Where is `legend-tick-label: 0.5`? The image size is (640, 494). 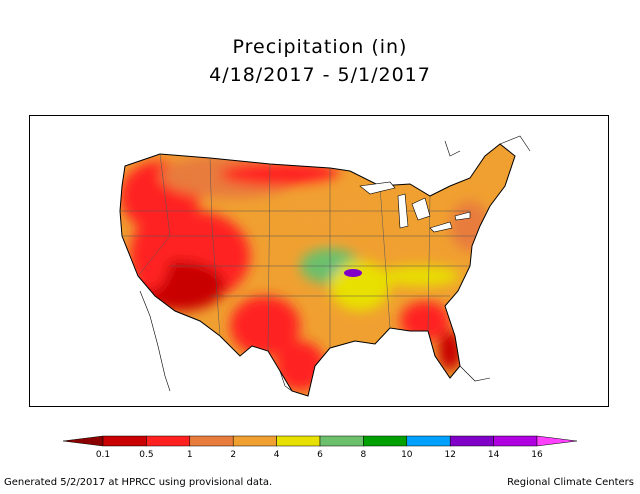 legend-tick-label: 0.5 is located at coordinates (146, 455).